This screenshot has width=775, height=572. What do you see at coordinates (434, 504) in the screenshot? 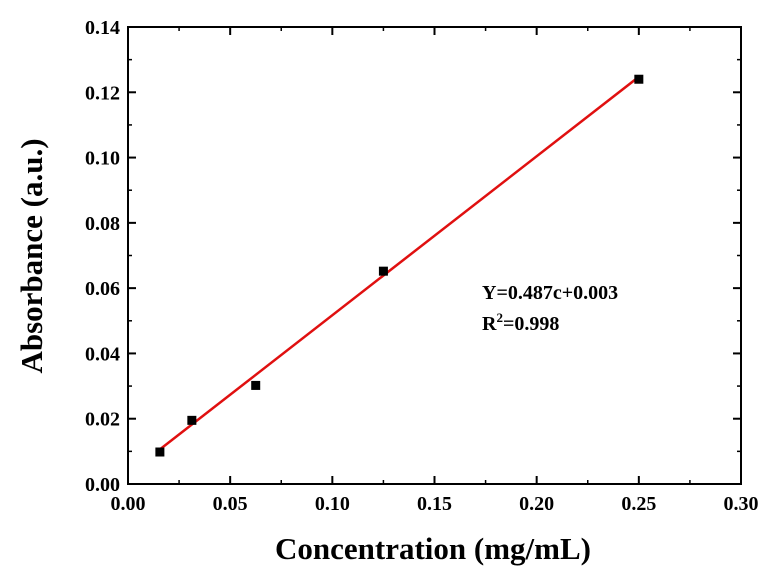
I see `x-tick-label: 0.15` at bounding box center [434, 504].